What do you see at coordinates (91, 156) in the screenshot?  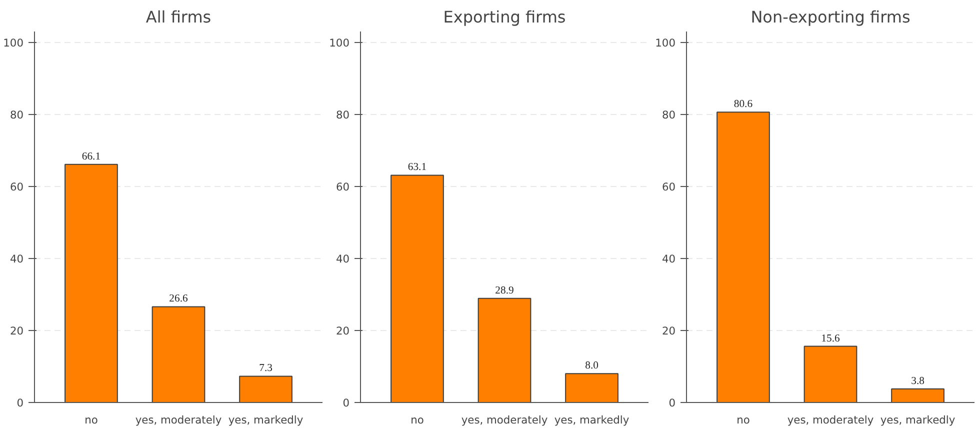 I see `data-label: 66.1` at bounding box center [91, 156].